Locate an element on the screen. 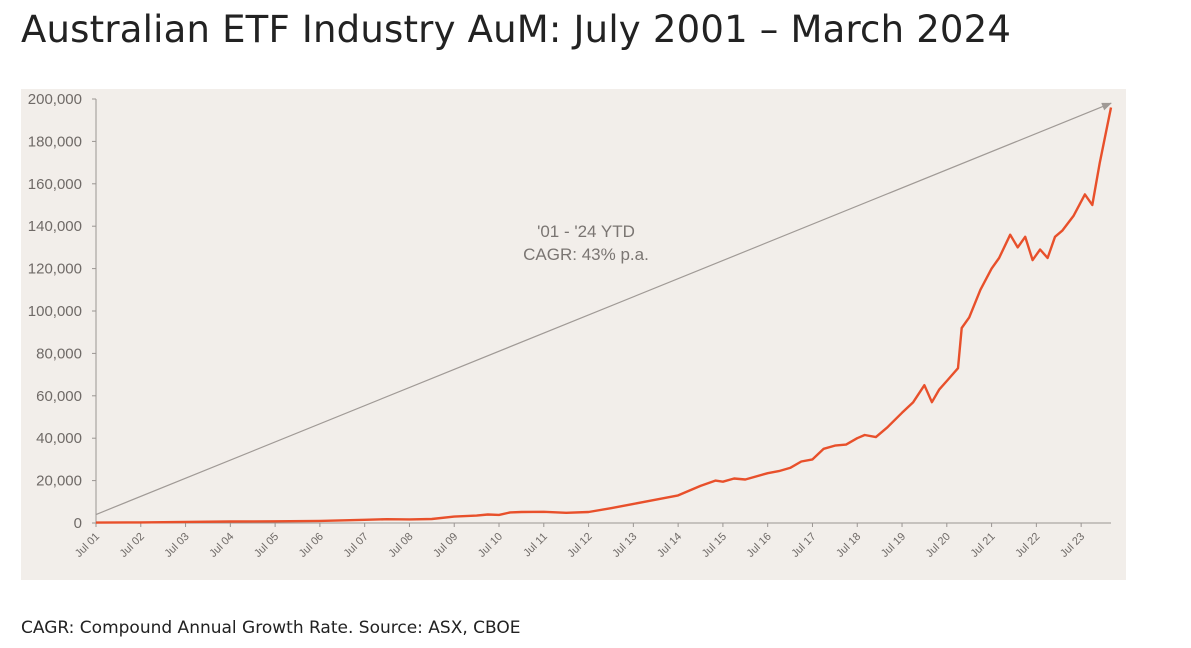 The image size is (1191, 648). x-tick-label: Jul 20 is located at coordinates (938, 545).